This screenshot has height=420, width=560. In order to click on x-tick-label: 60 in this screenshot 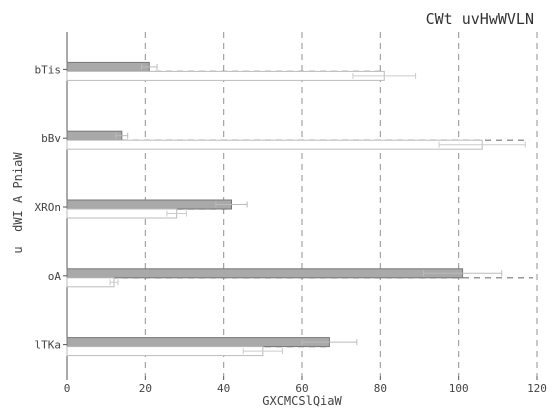, I will do `click(301, 388)`.